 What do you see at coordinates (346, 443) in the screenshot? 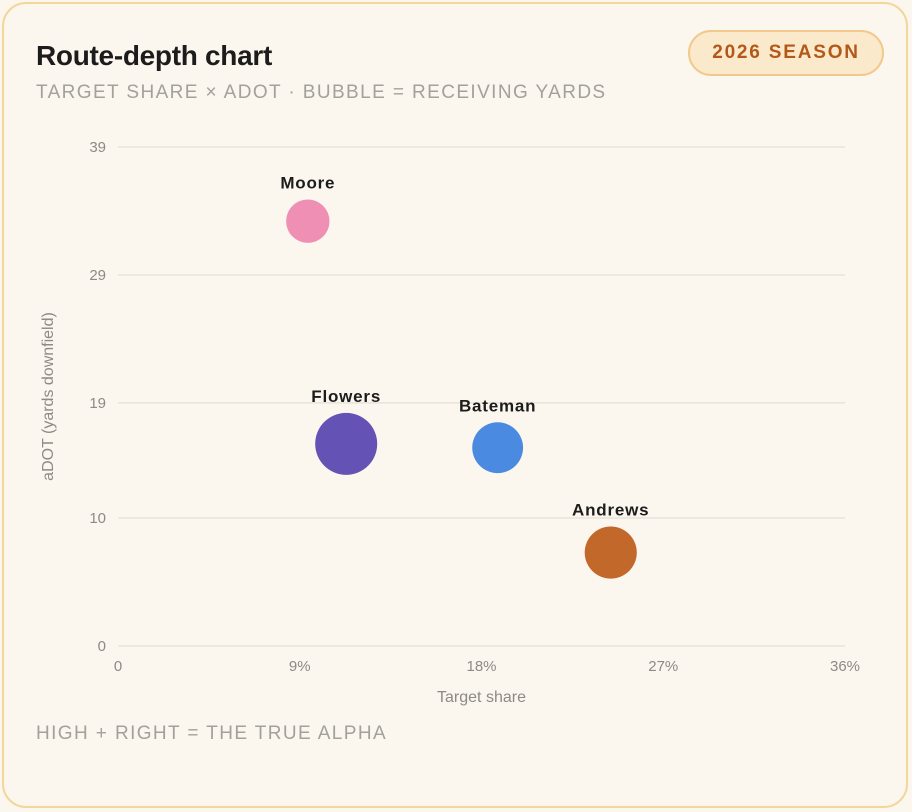
I see `bubble-flowers` at bounding box center [346, 443].